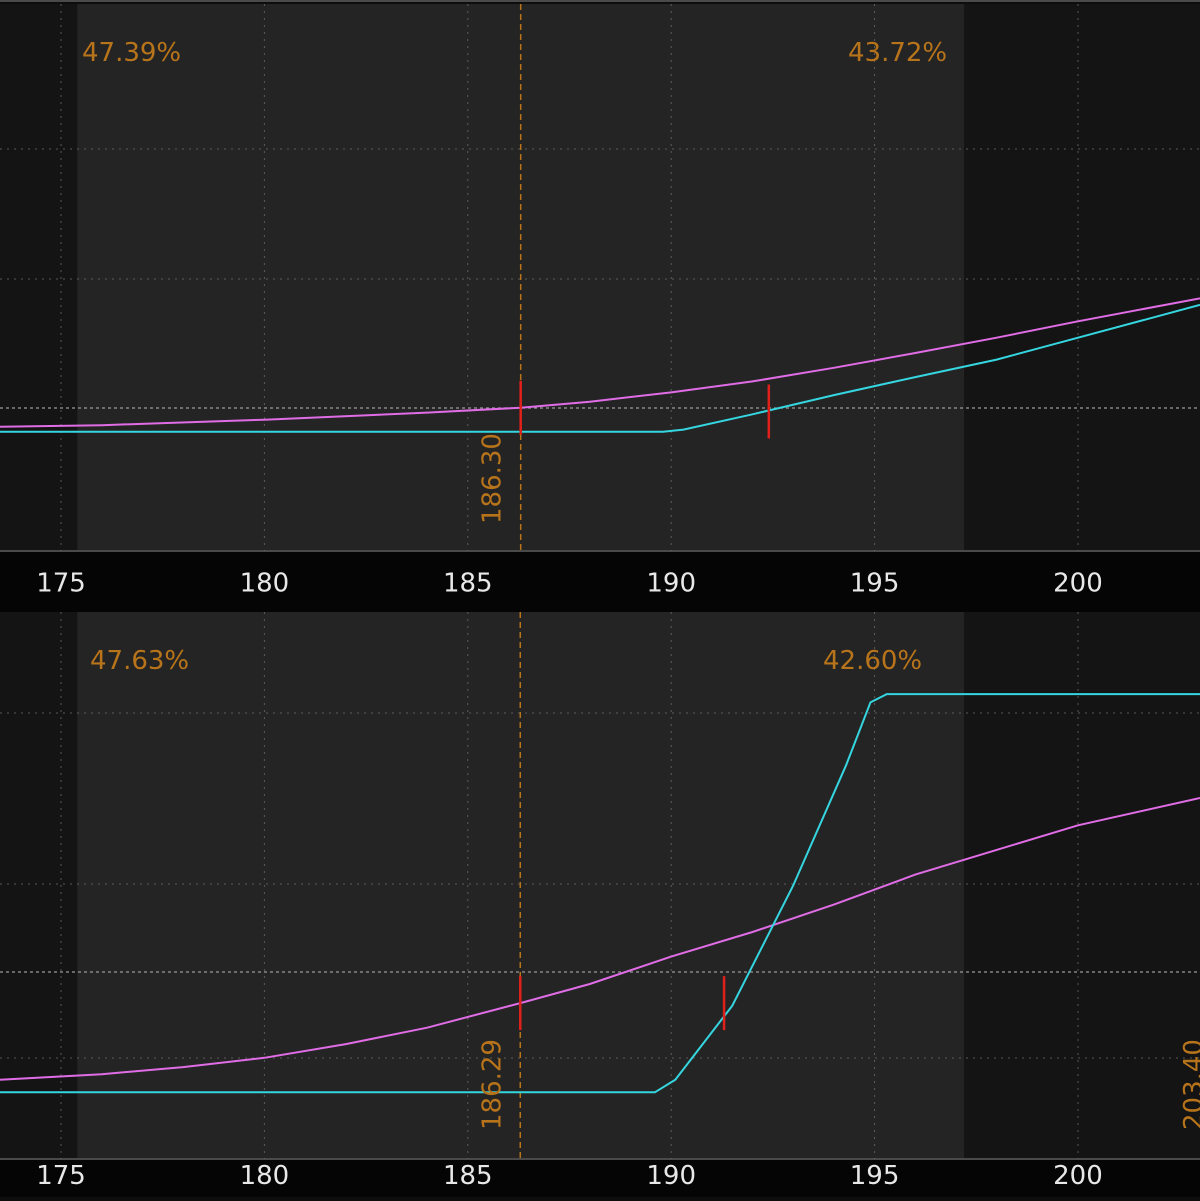 The image size is (1200, 1201). What do you see at coordinates (492, 1084) in the screenshot?
I see `price-label: 186.29` at bounding box center [492, 1084].